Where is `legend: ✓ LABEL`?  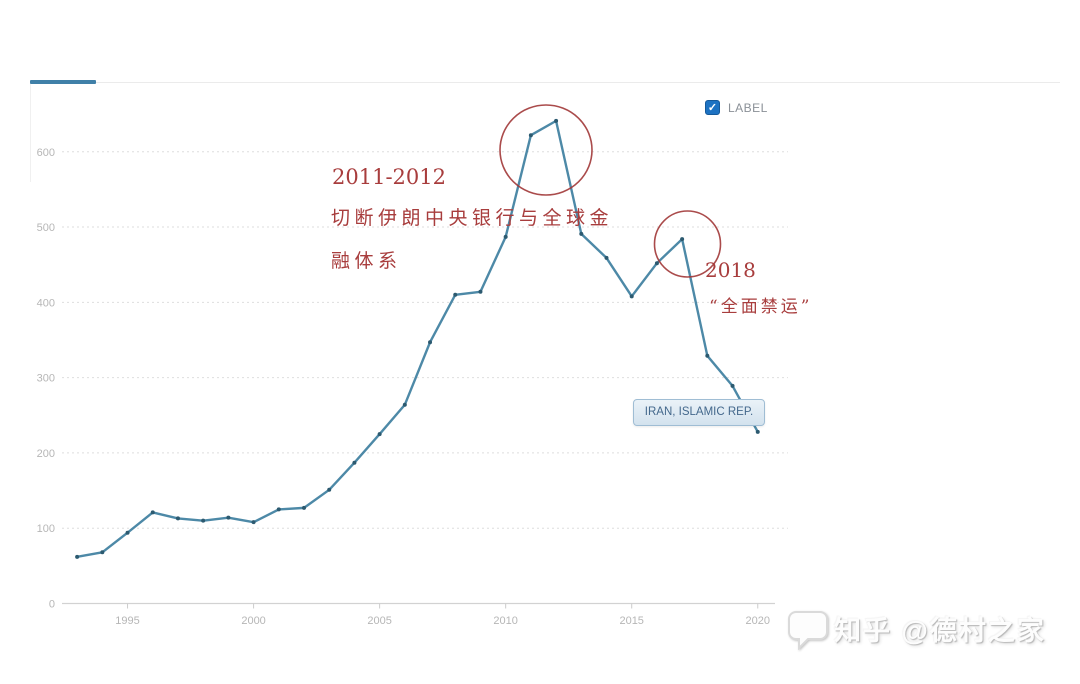 legend: ✓ LABEL is located at coordinates (736, 107).